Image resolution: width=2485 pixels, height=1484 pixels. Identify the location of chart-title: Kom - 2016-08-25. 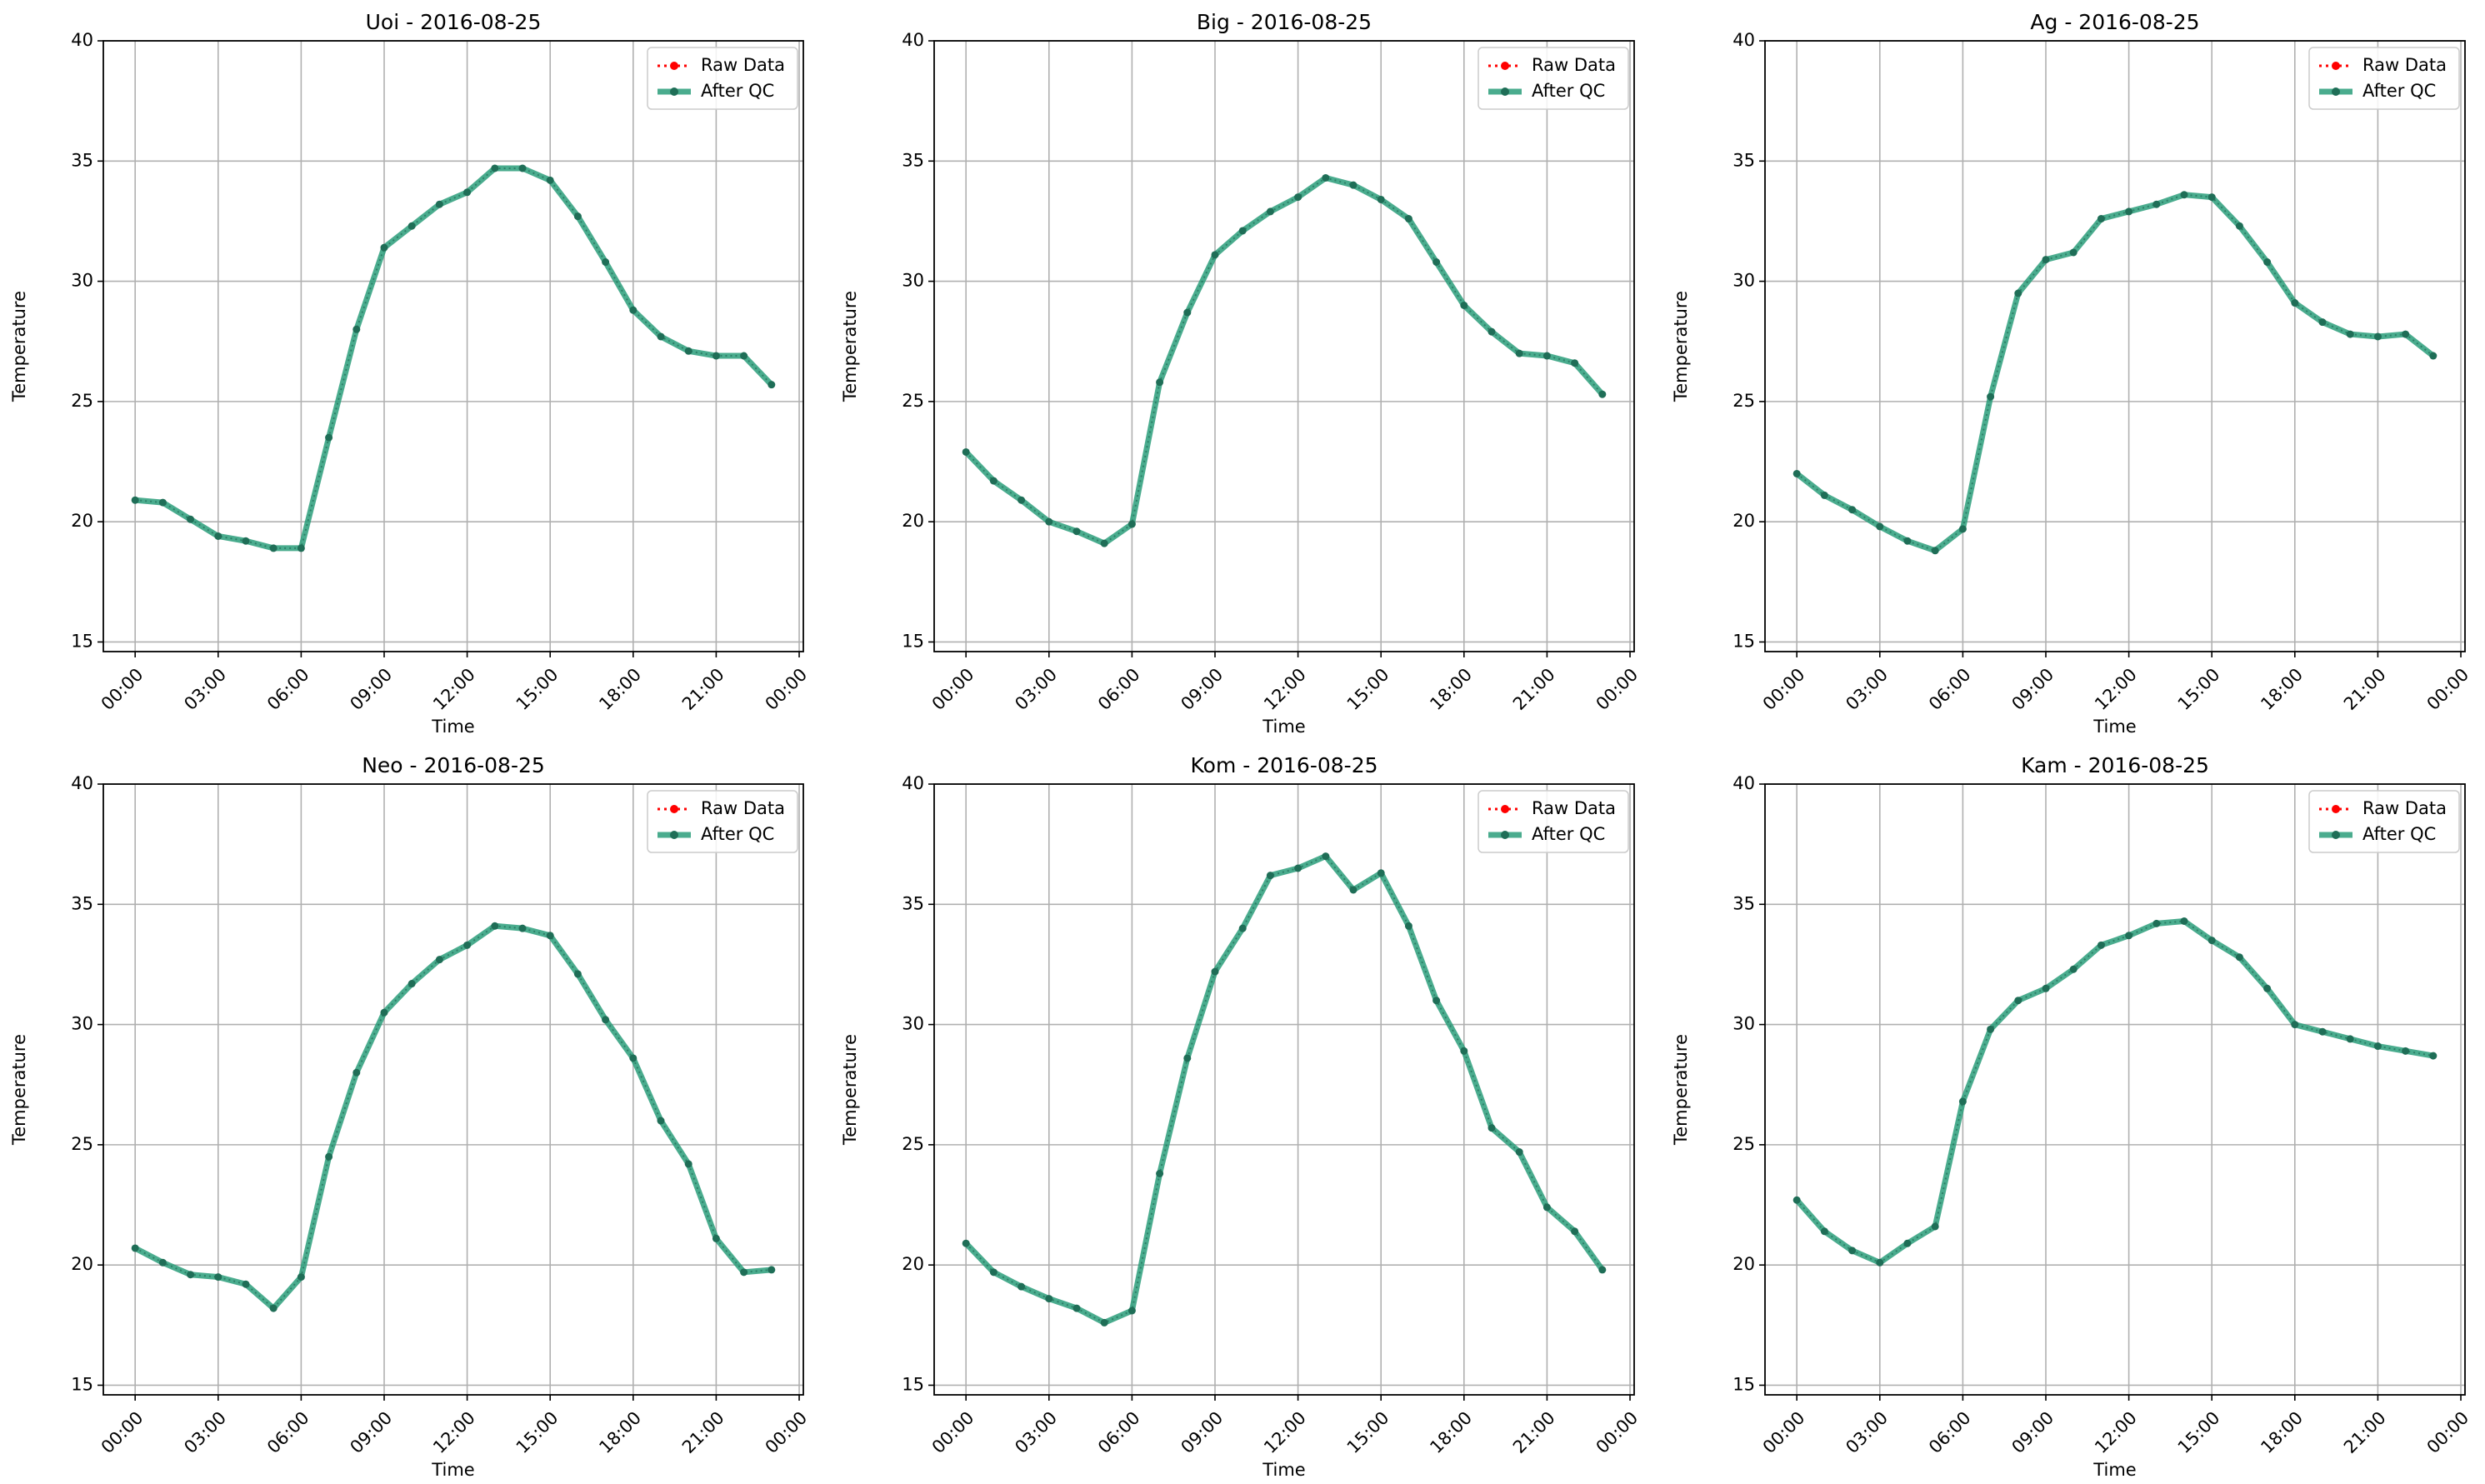
(1284, 765).